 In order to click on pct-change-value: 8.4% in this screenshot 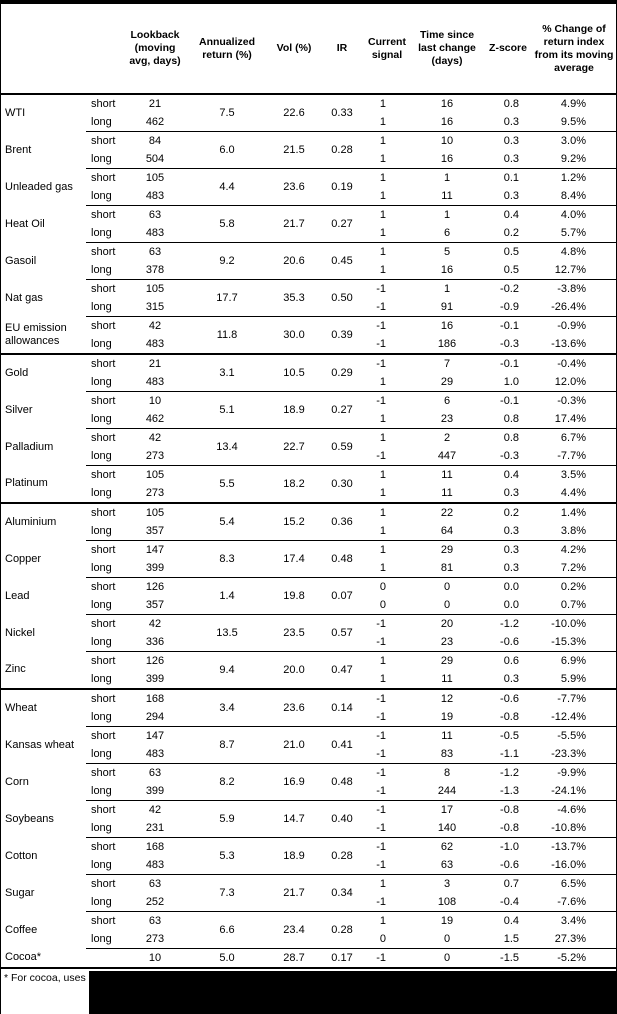, I will do `click(573, 195)`.